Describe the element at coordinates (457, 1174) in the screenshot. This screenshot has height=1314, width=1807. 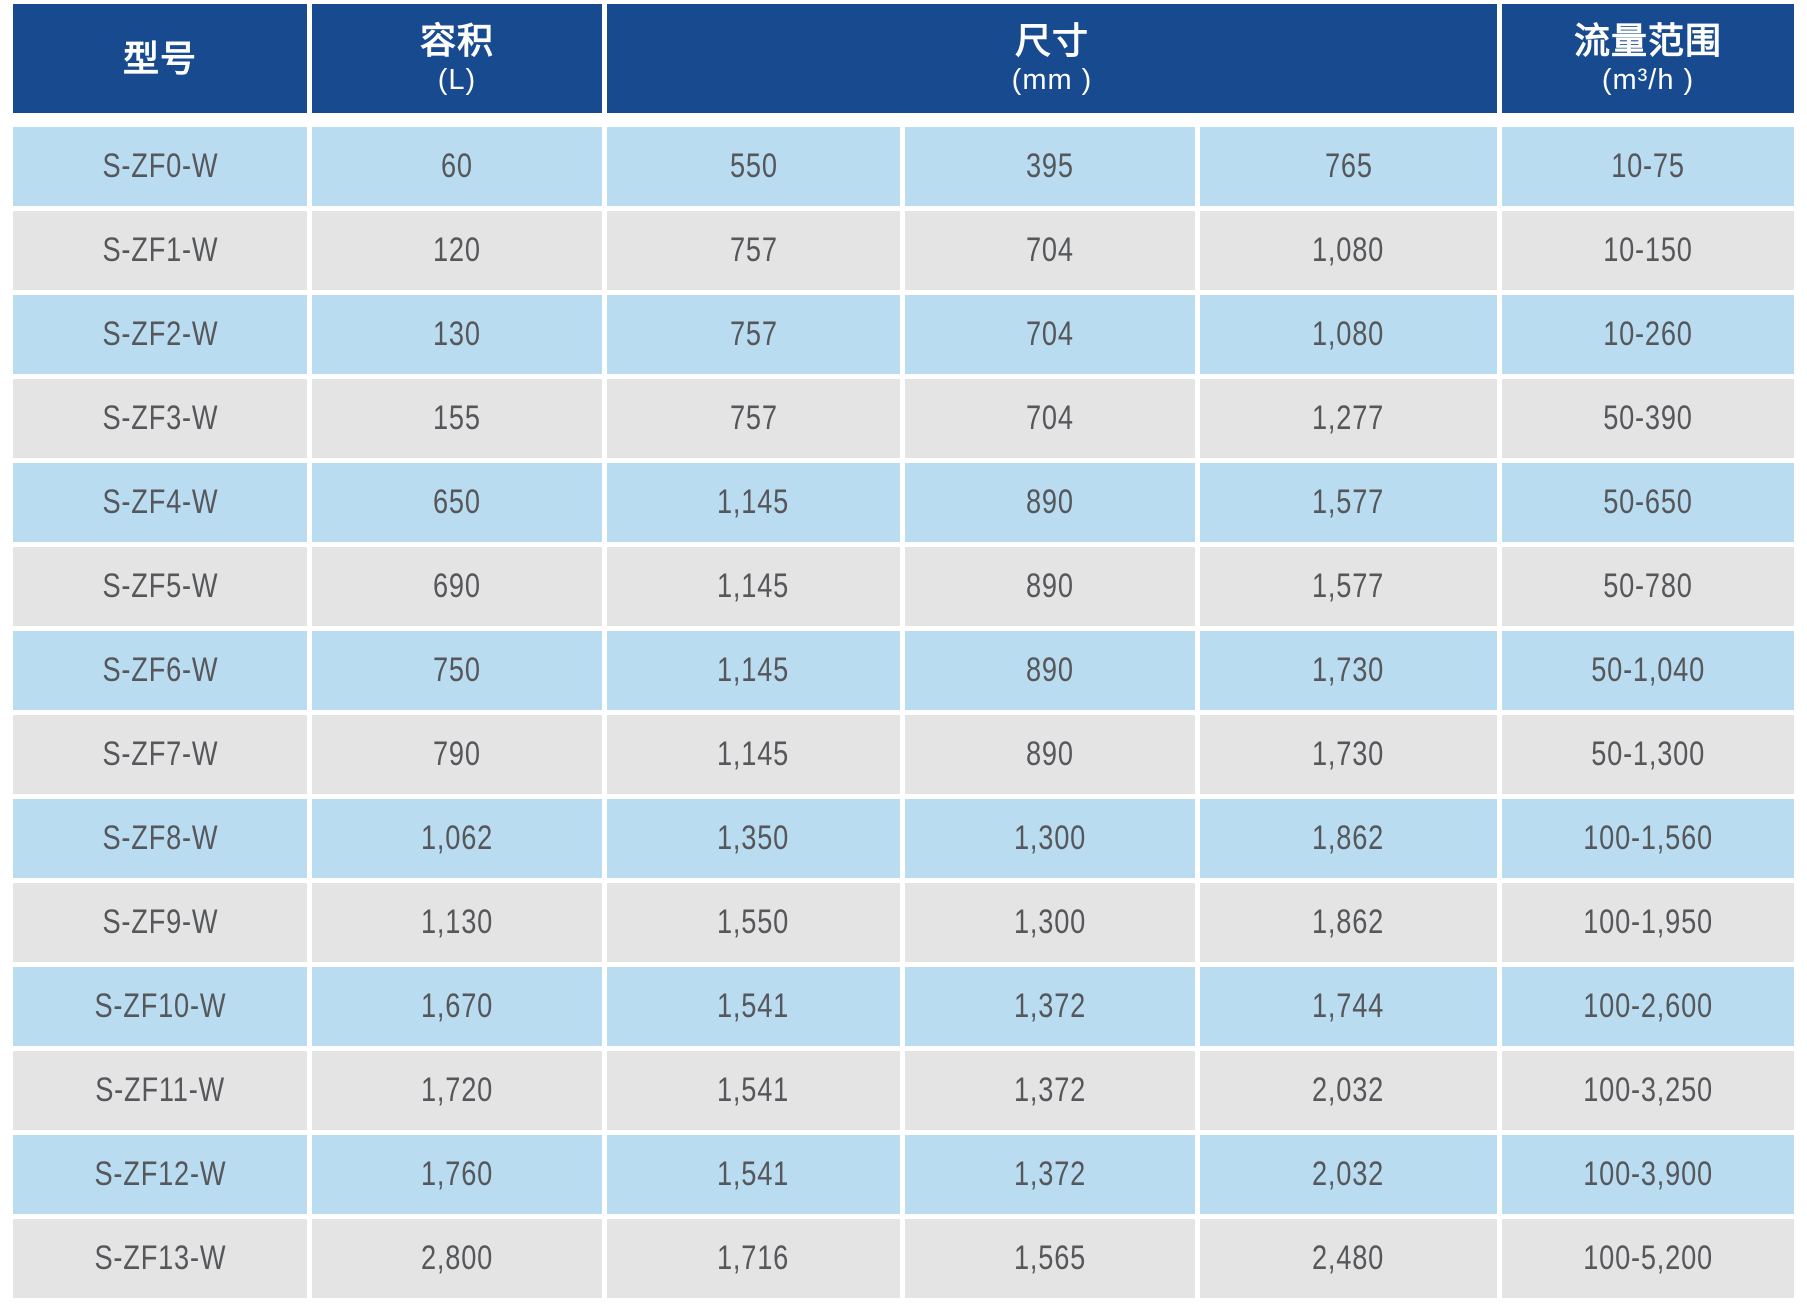
I see `cell-volume: 1,760` at that location.